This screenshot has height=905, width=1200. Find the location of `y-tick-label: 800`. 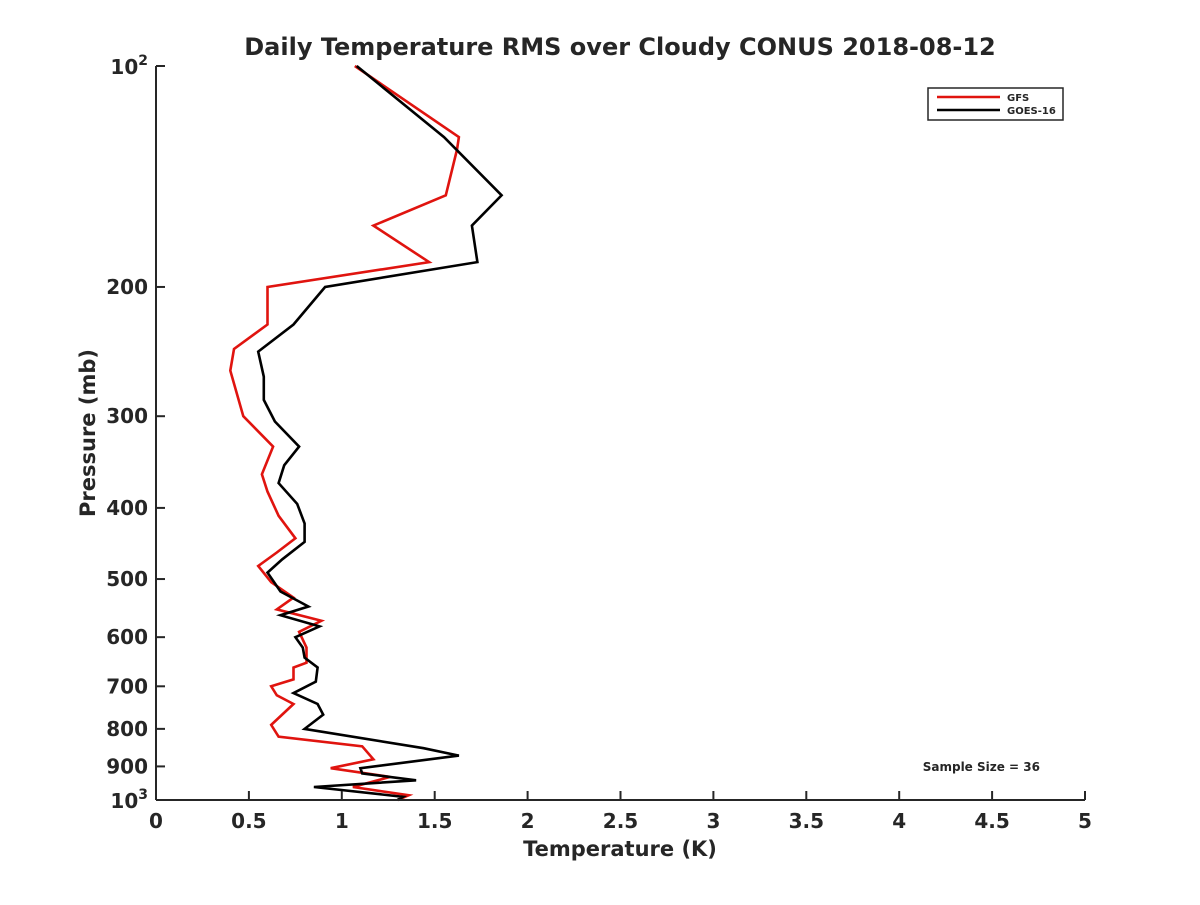

y-tick-label: 800 is located at coordinates (127, 729).